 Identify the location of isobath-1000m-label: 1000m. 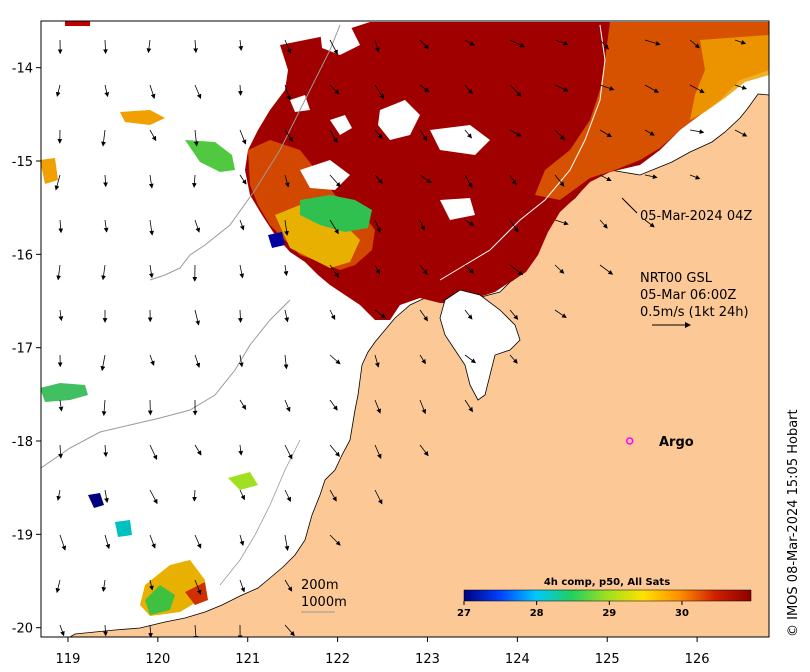
(324, 602).